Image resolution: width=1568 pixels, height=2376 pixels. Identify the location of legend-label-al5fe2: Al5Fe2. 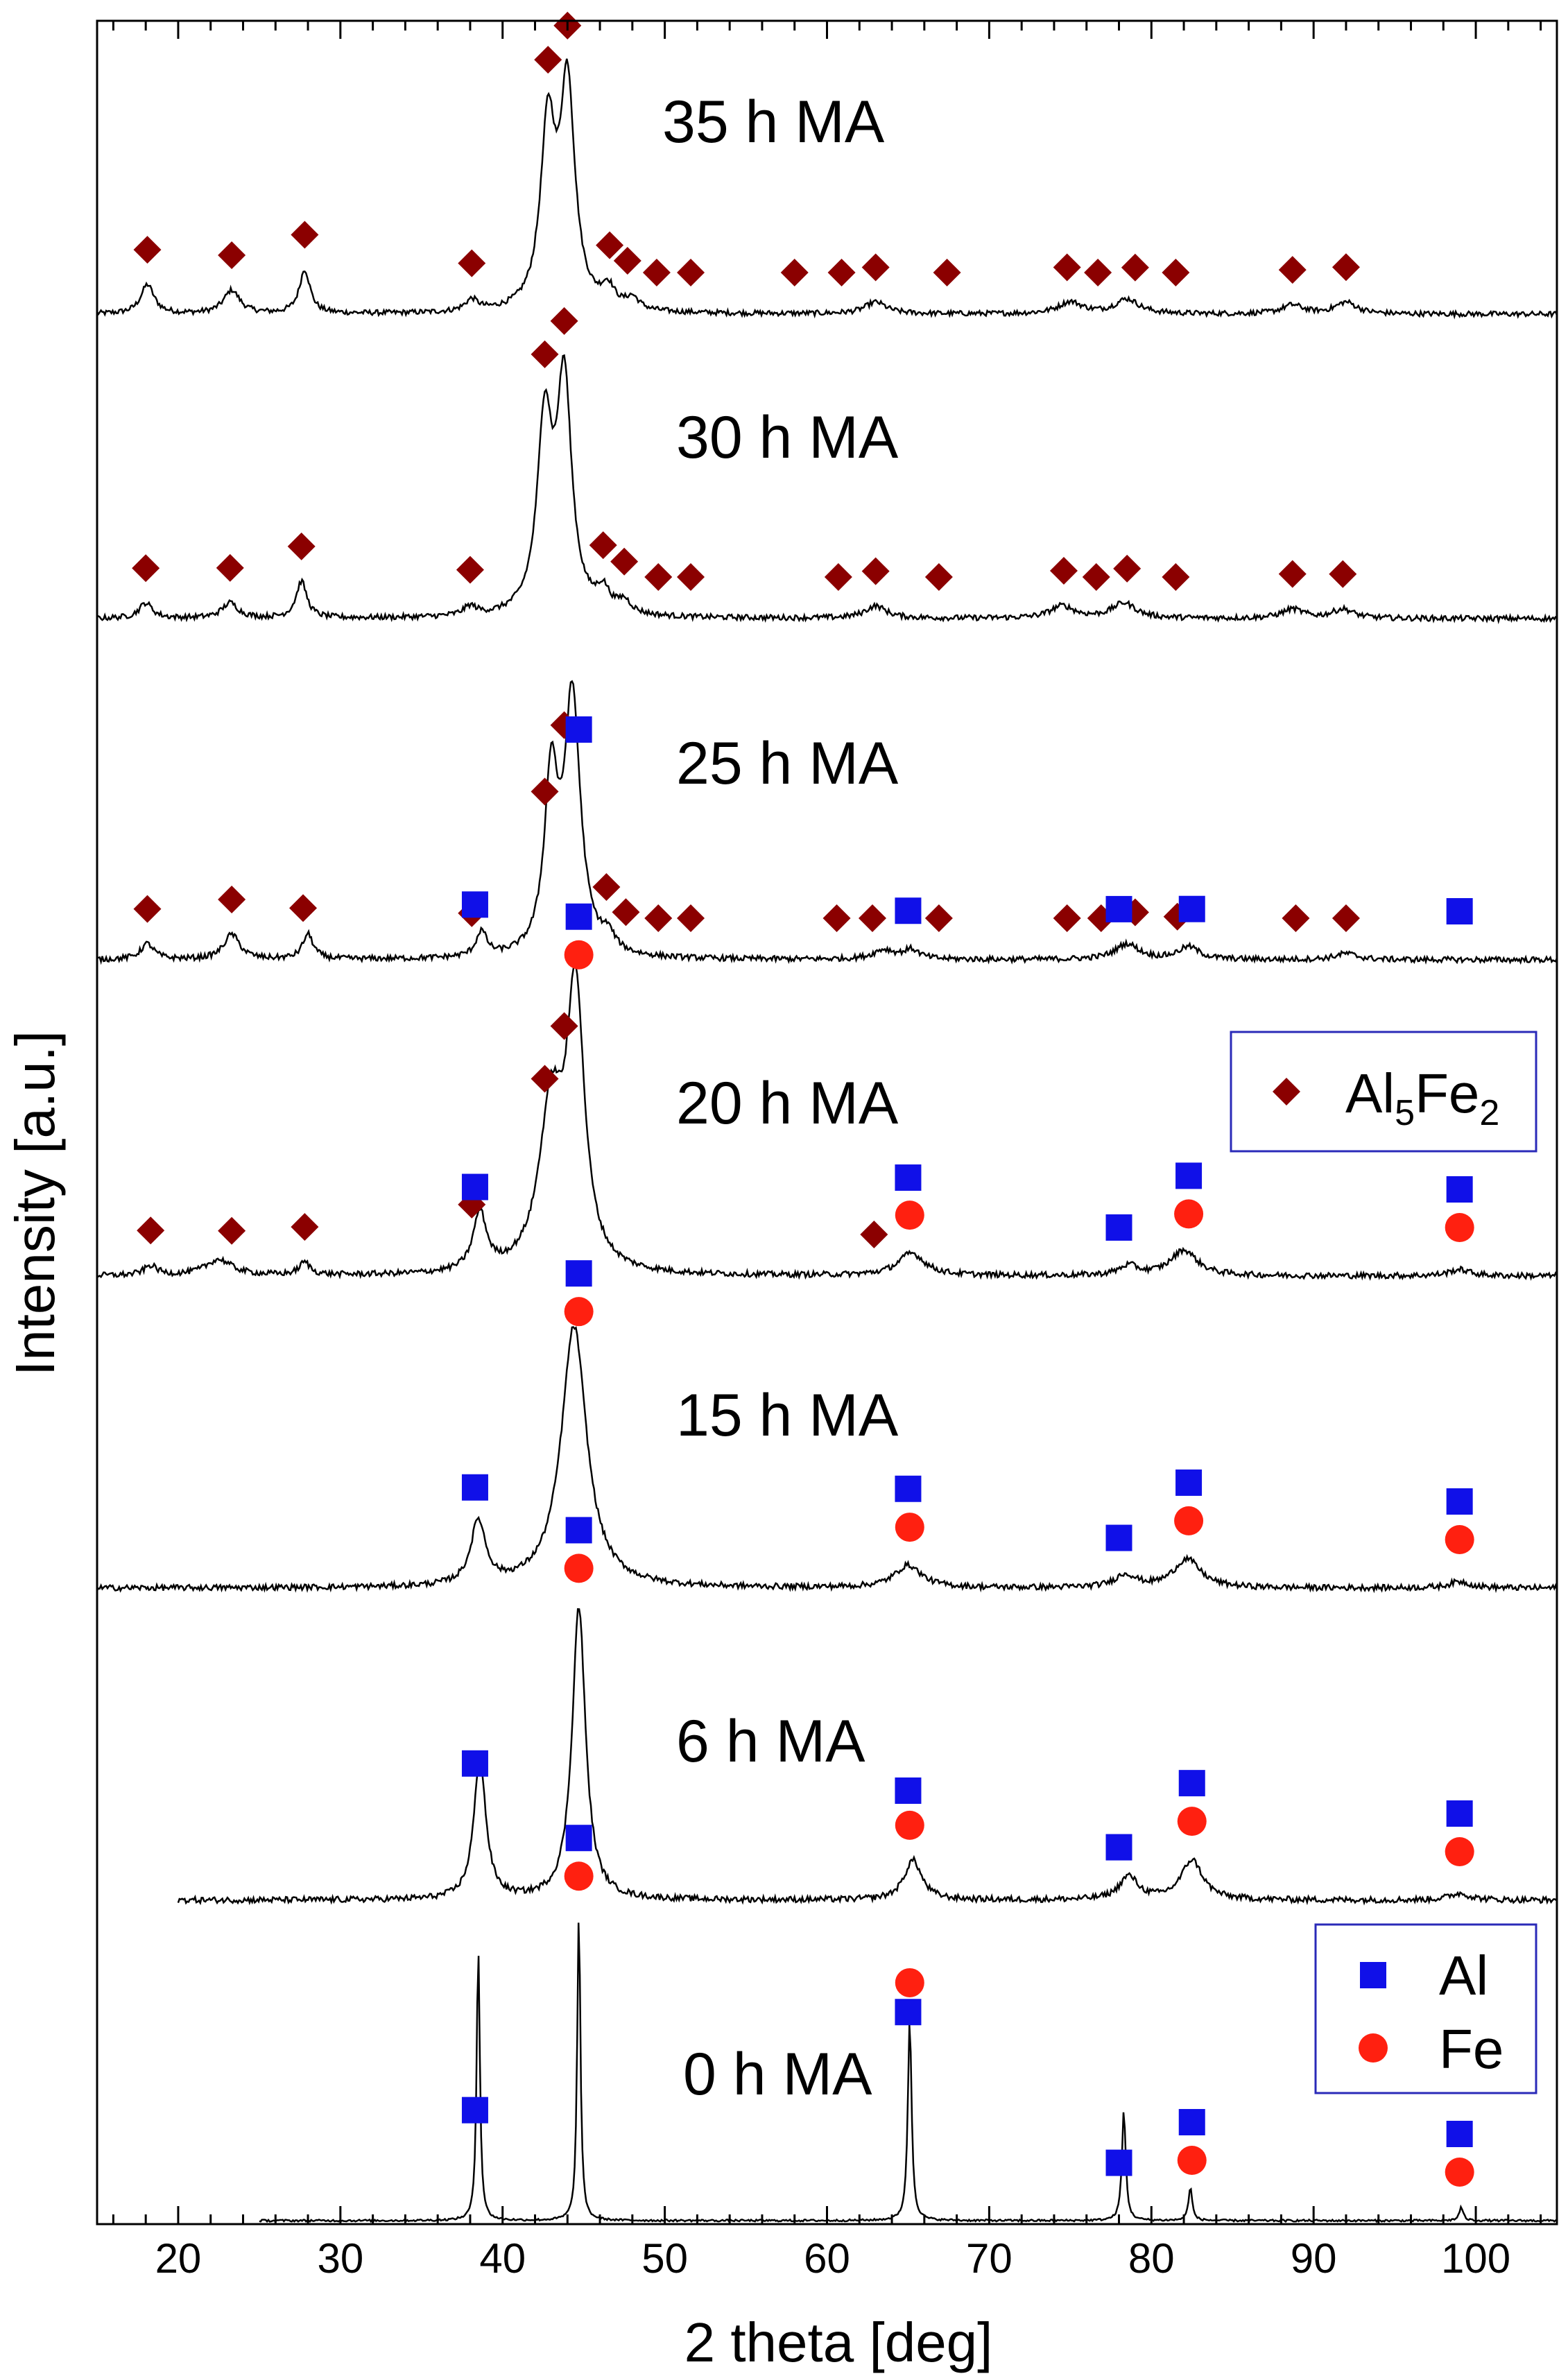
(1422, 1097).